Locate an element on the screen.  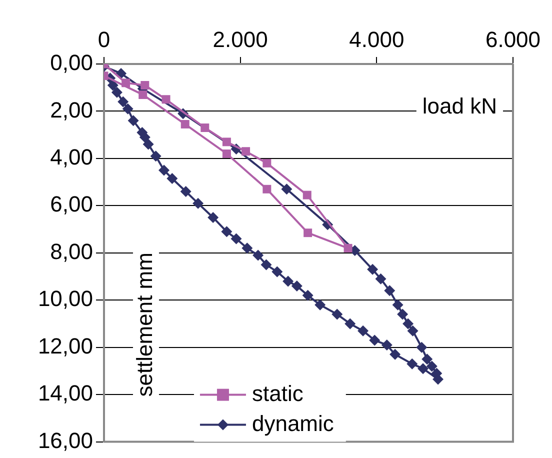
y-tick-label: 4,00 is located at coordinates (71, 157).